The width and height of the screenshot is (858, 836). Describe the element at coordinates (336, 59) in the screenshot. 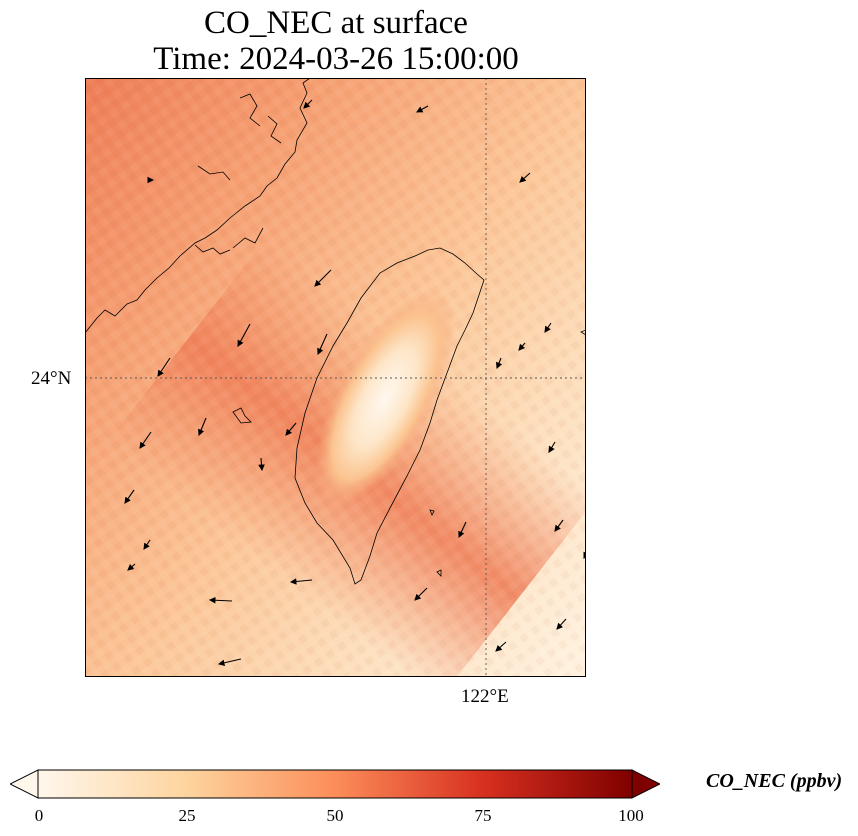

I see `map-time-subtitle: Time: 2024-03-26 15:00:00` at that location.